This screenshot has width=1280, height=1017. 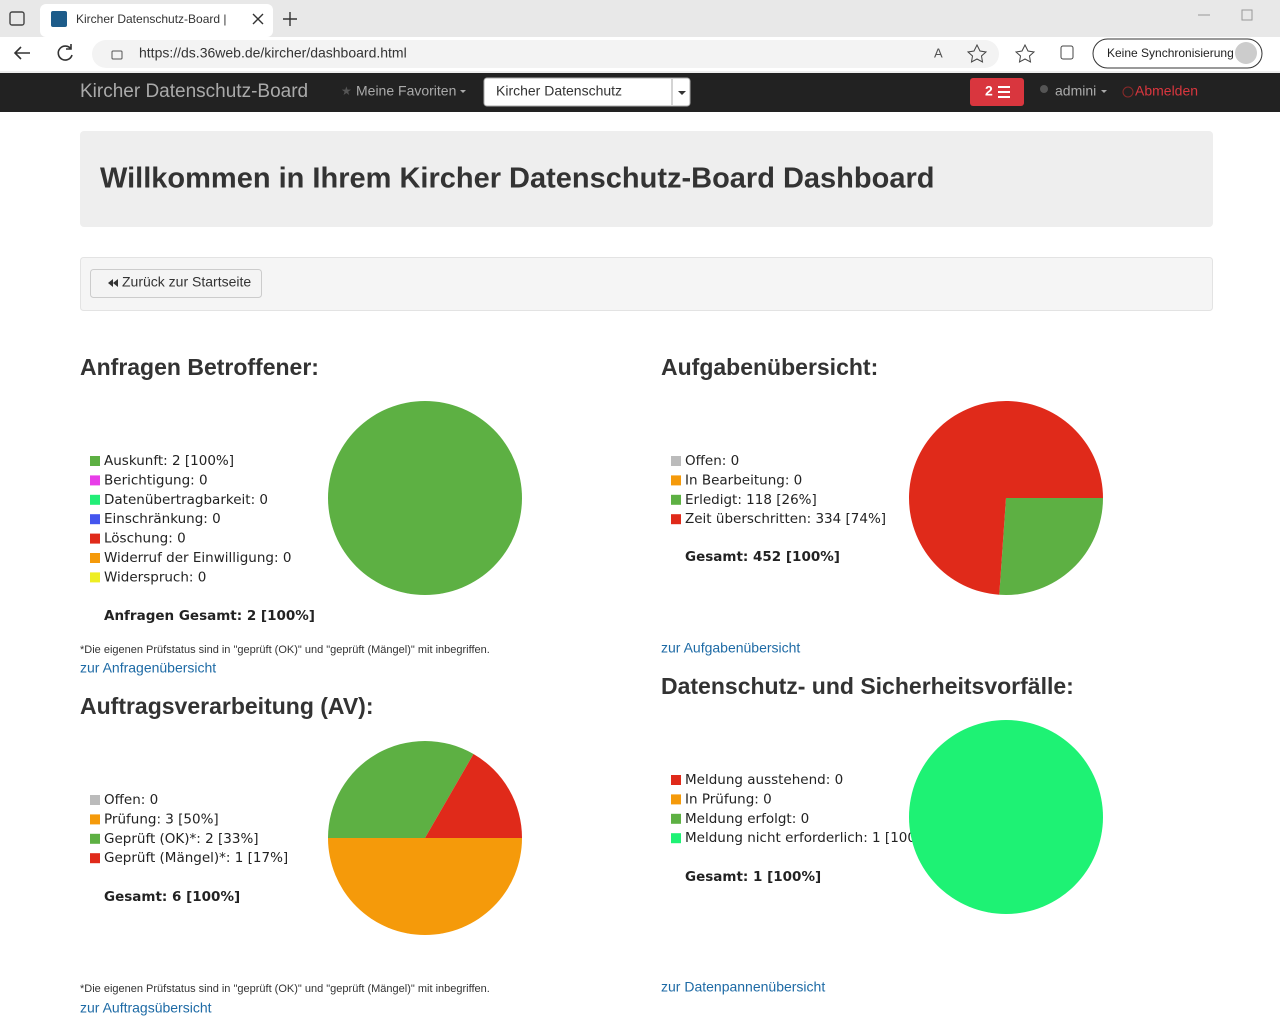 I want to click on favorites-list-icon, so click(x=1025, y=53).